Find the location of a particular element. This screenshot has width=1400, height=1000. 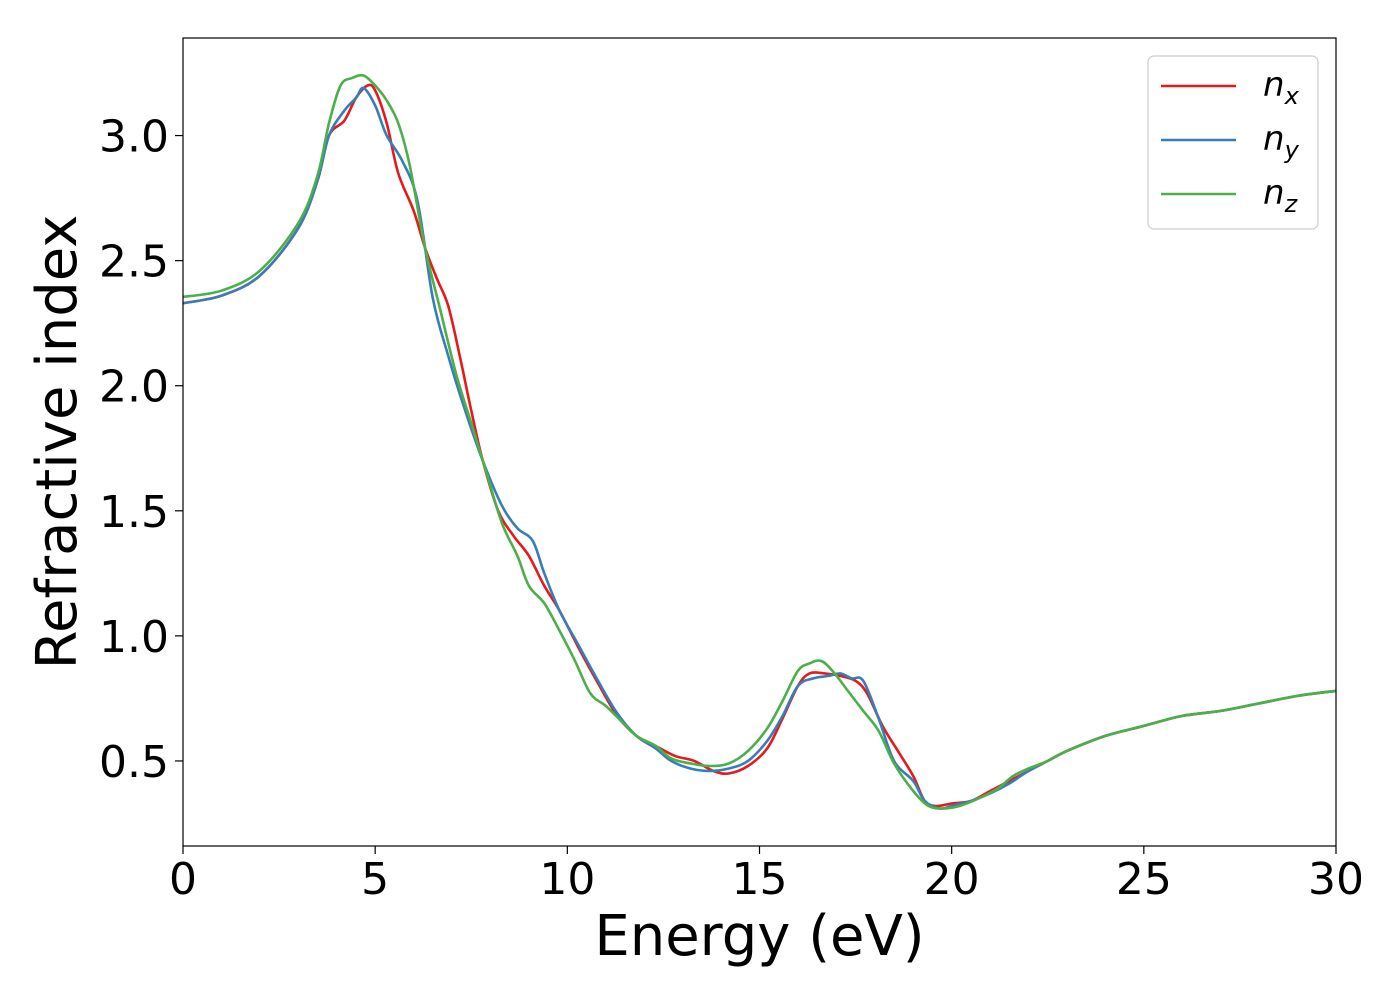

legend: nx ny nz is located at coordinates (1233, 142).